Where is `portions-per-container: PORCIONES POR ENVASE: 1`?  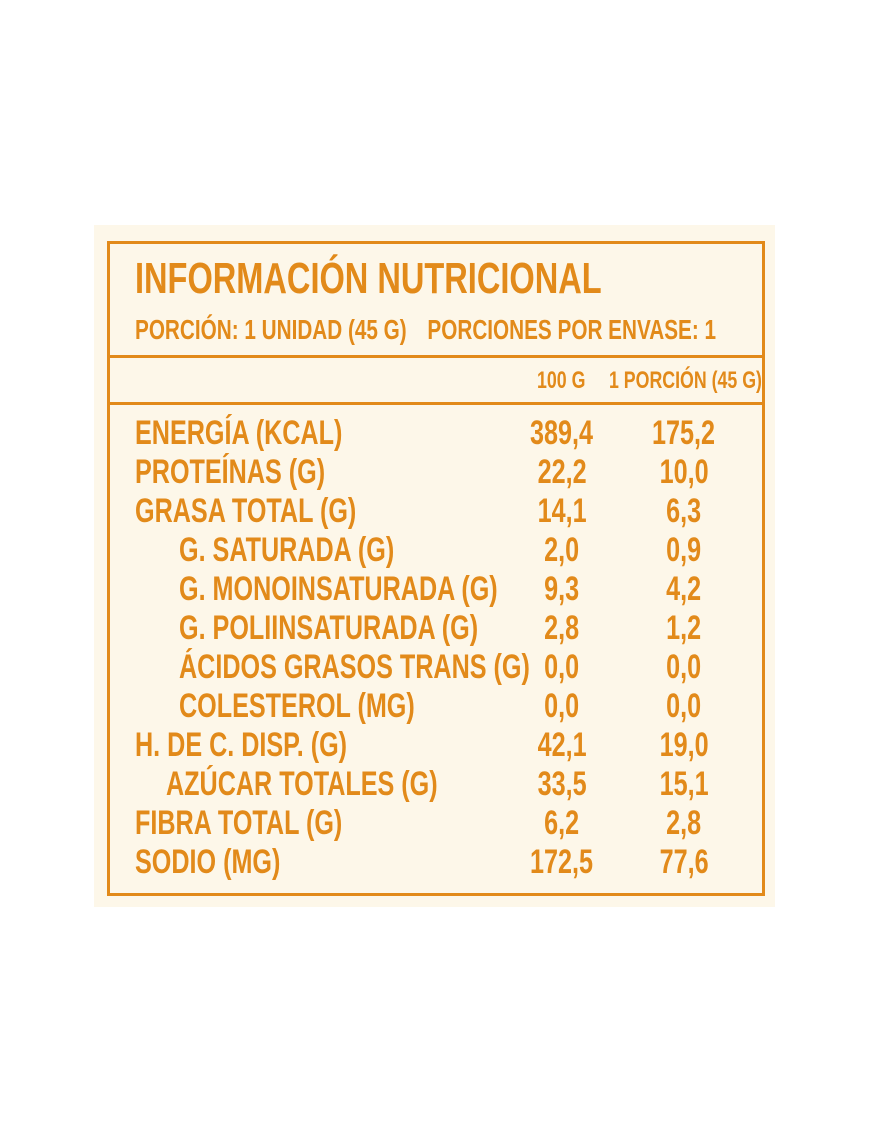
portions-per-container: PORCIONES POR ENVASE: 1 is located at coordinates (572, 329).